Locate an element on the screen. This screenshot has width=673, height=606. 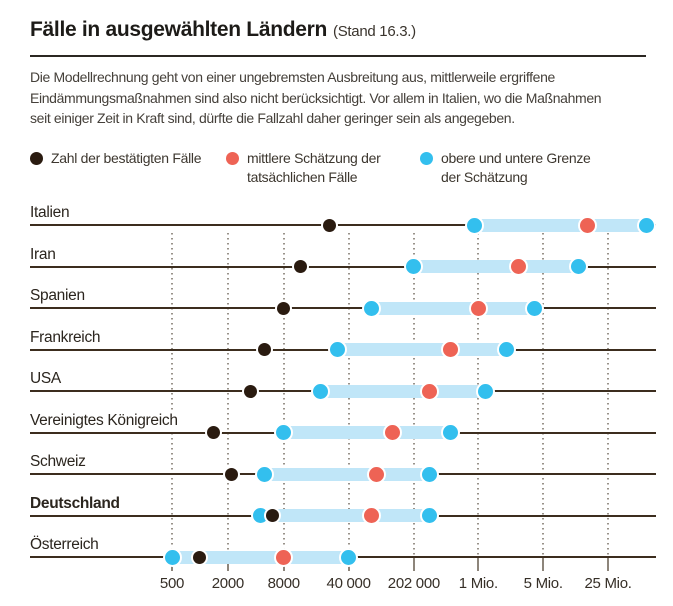
bounds-dot-icon is located at coordinates (426, 158).